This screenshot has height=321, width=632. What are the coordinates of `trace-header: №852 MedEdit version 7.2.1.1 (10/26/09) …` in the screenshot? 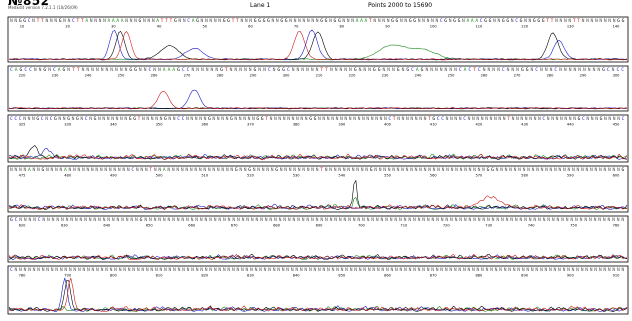 It's located at (316, 8).